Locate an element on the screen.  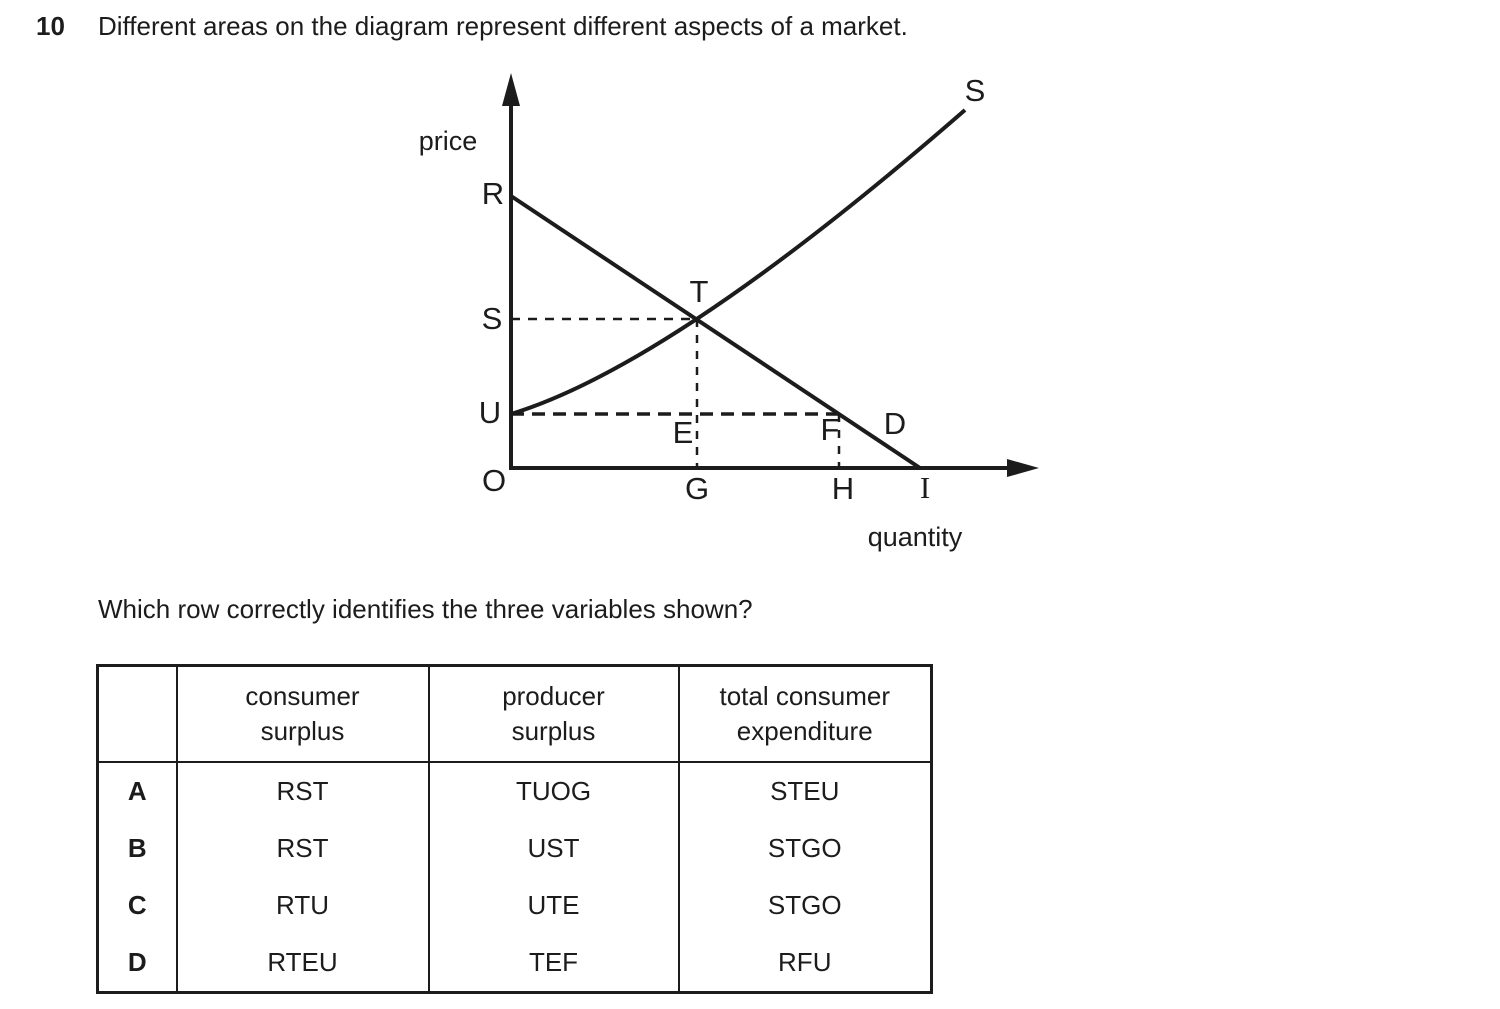
cell-a-total-consumer-expenditure: STEU is located at coordinates (805, 791).